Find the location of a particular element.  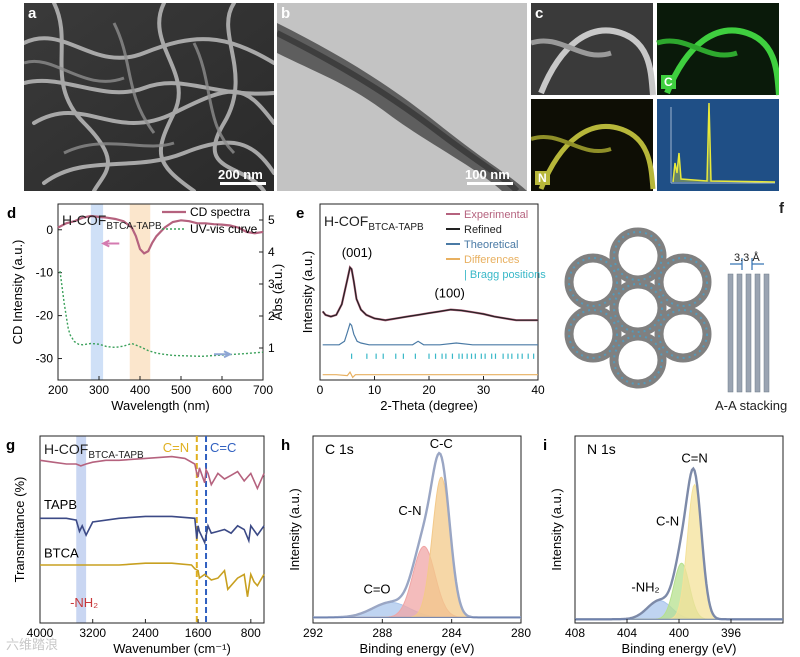

x-tick-label: 800 is located at coordinates (251, 633).